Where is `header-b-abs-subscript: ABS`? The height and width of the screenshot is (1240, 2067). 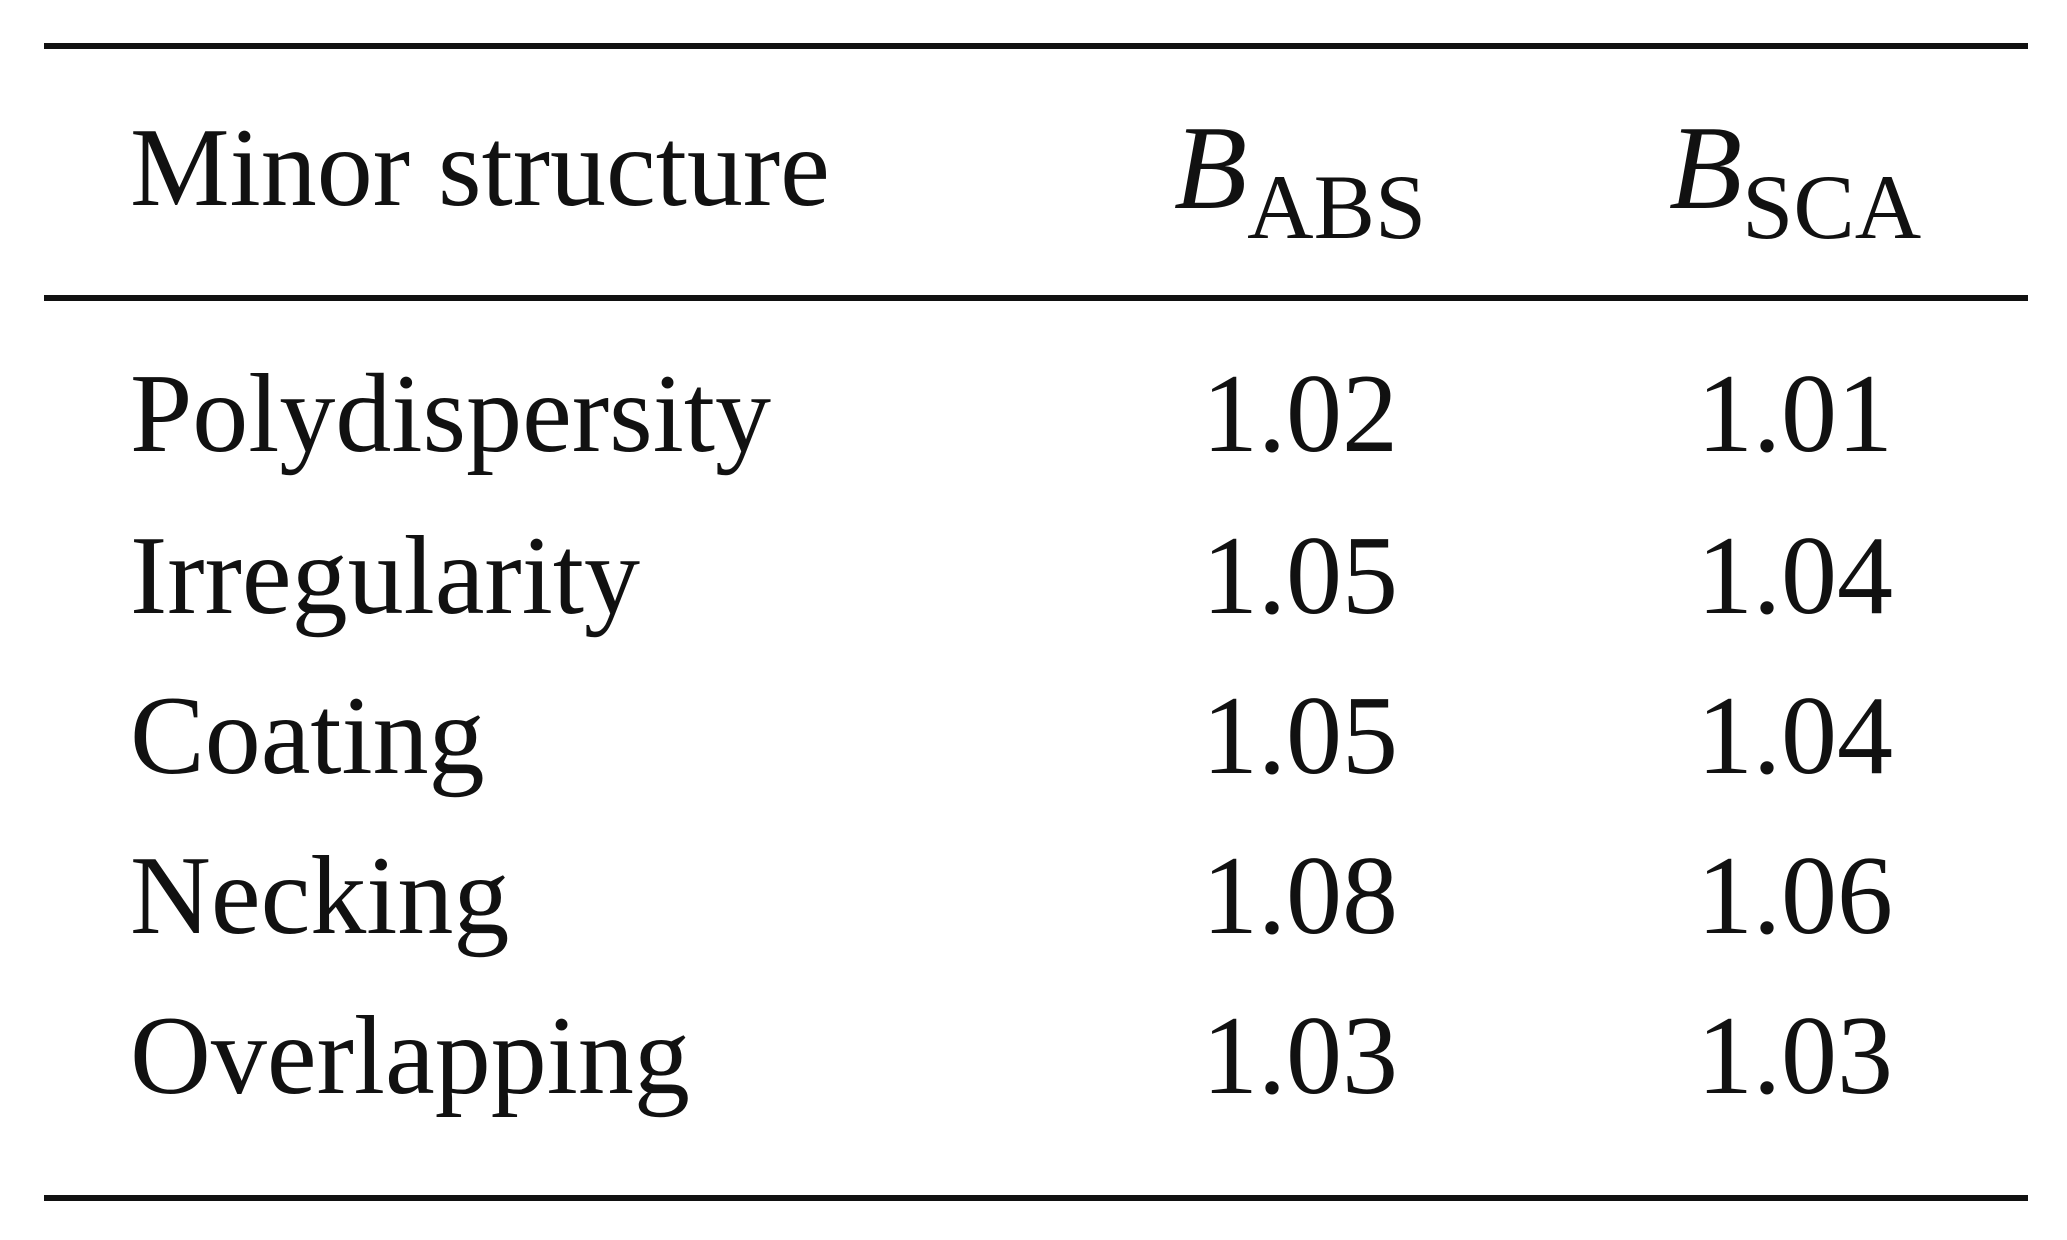
header-b-abs-subscript: ABS is located at coordinates (1337, 207).